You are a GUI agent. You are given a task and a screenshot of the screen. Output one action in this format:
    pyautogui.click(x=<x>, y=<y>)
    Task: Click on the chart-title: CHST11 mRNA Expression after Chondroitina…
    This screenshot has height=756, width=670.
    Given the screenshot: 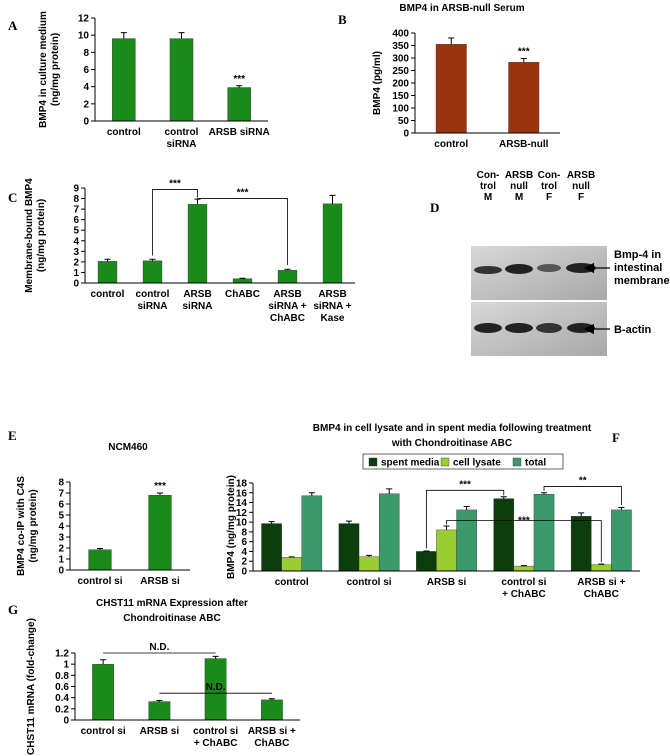 What is the action you would take?
    pyautogui.click(x=172, y=611)
    